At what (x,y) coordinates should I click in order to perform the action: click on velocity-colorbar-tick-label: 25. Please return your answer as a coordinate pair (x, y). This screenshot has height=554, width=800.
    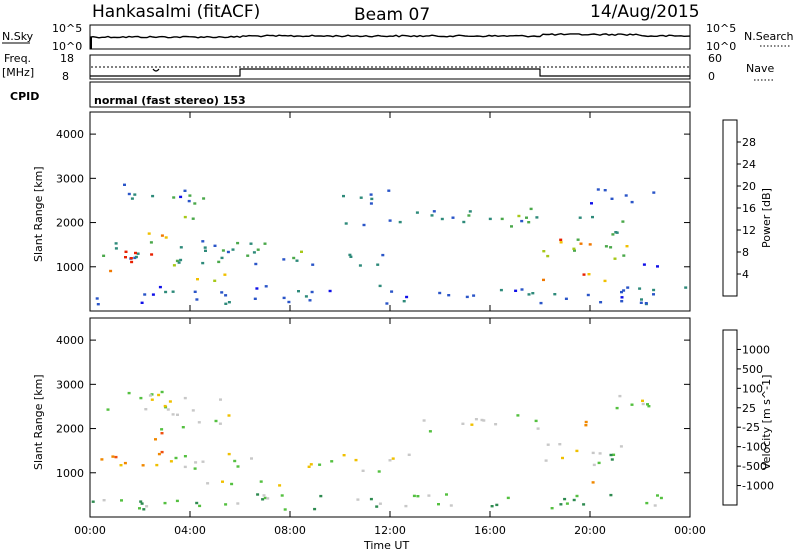
    Looking at the image, I should click on (749, 408).